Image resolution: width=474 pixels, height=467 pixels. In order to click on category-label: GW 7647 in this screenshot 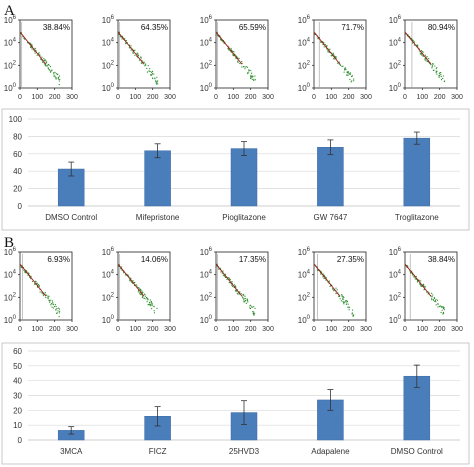, I will do `click(331, 217)`.